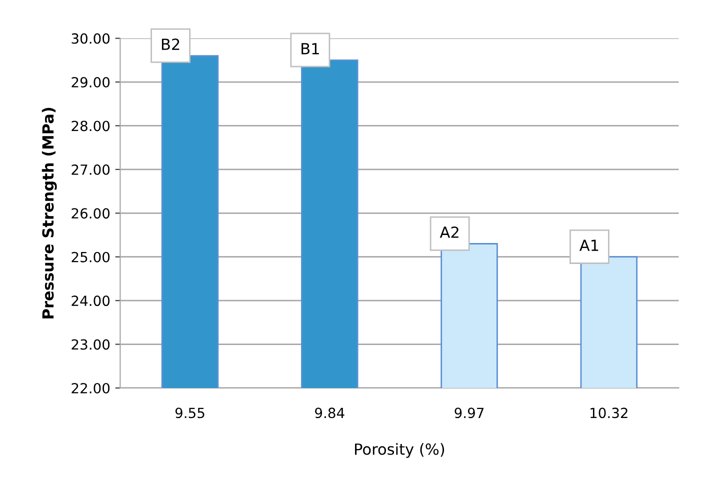 The width and height of the screenshot is (707, 479). I want to click on y-tick-label: 25.00, so click(91, 257).